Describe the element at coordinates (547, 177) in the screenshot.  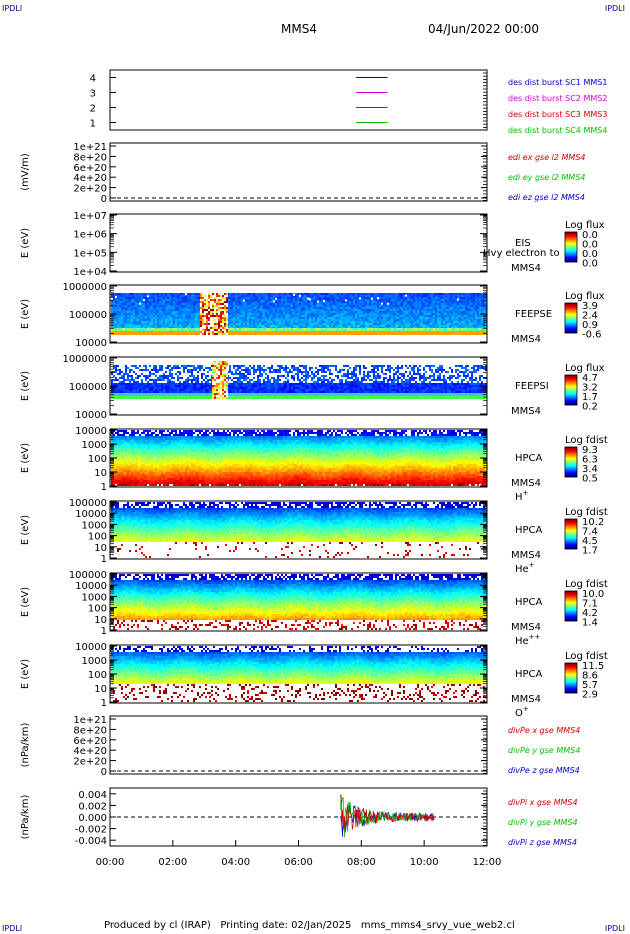
I see `legend-edi-1: edi ey gse l2 MMS4` at that location.